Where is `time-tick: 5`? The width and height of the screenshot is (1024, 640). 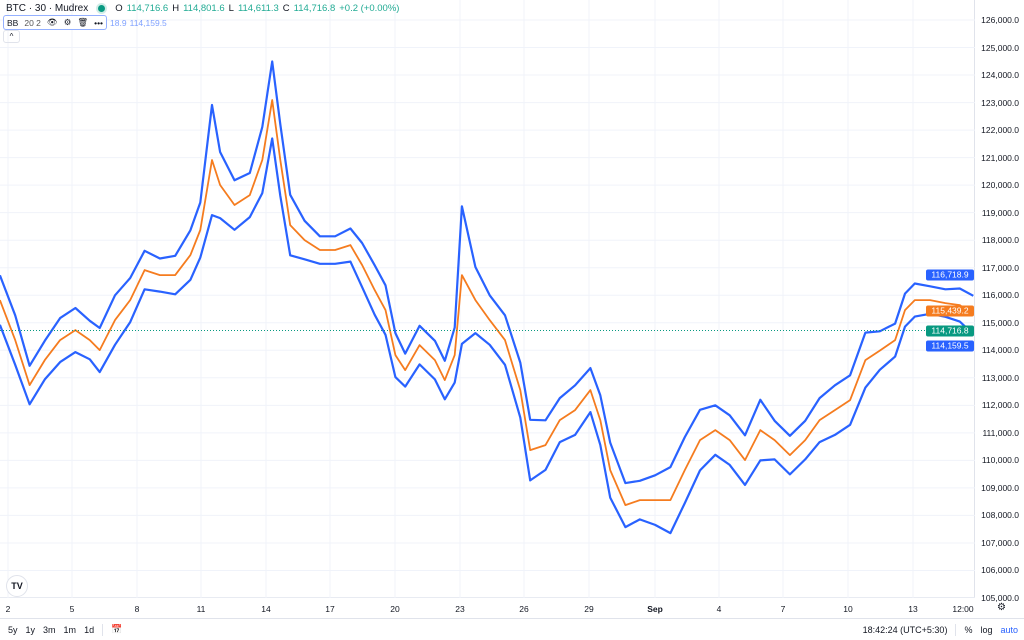
time-tick: 5 is located at coordinates (72, 609).